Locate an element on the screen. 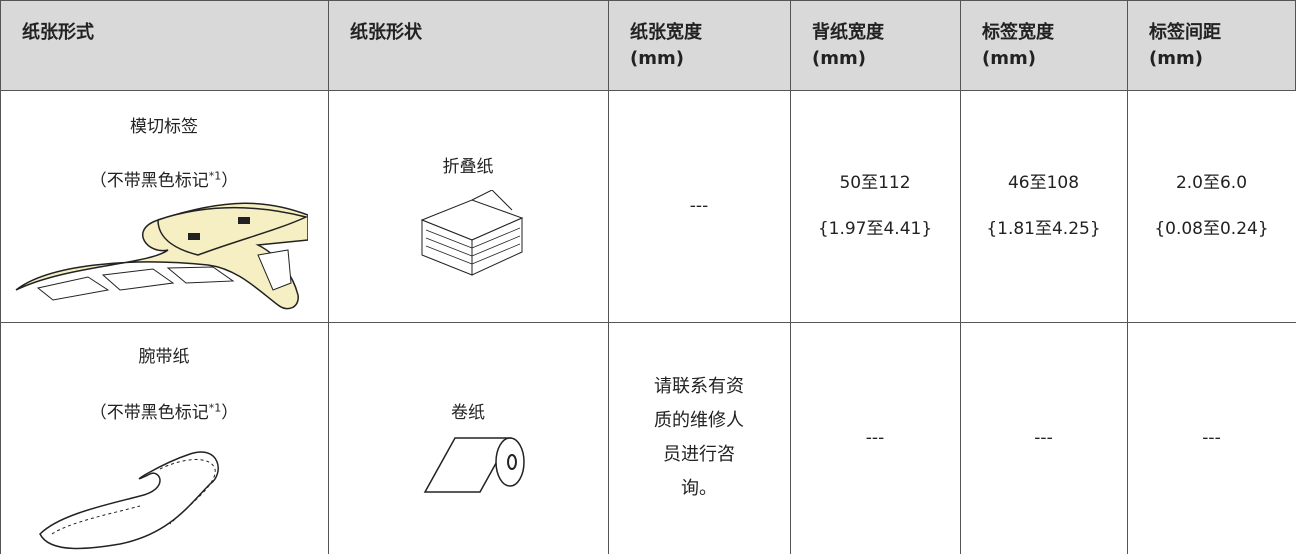  cell: 请联系有资质的维修人员进行咨询。 is located at coordinates (699, 438).